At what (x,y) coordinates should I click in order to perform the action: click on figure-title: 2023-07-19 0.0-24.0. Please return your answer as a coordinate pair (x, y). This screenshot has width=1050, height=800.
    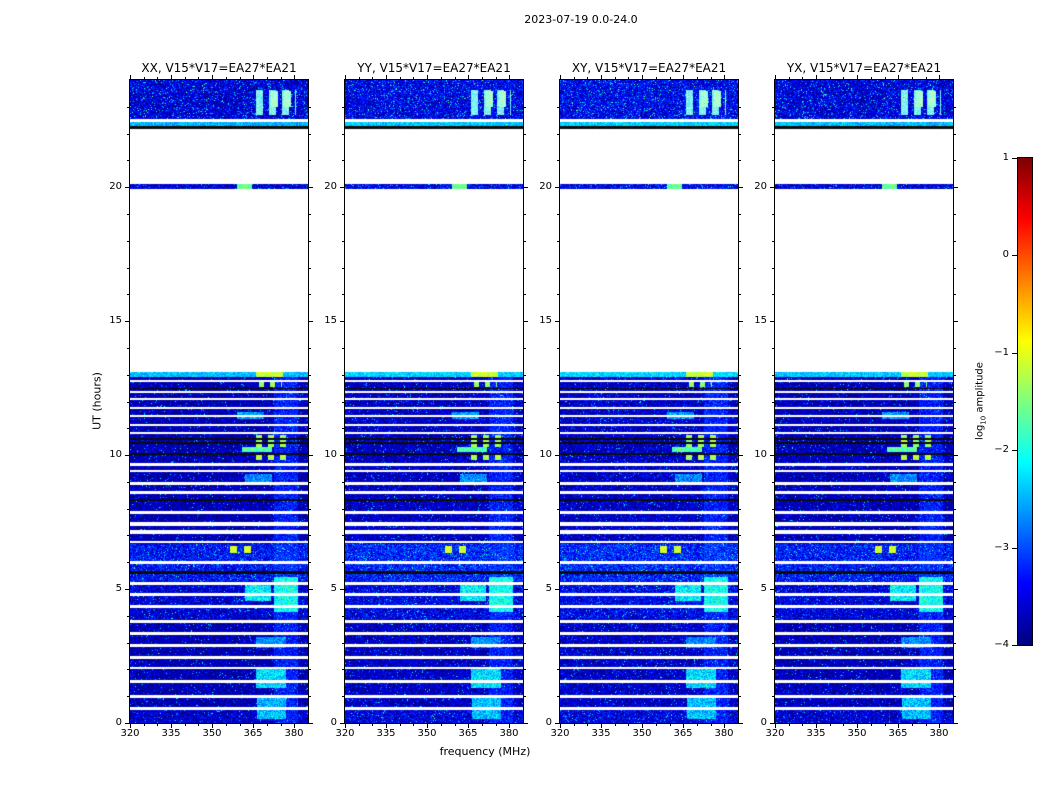
    Looking at the image, I should click on (581, 19).